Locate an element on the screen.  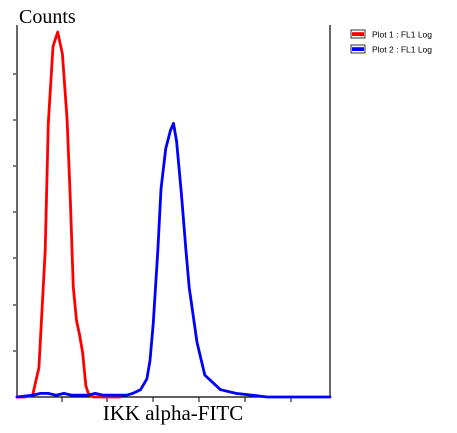
y-axis-label: Counts is located at coordinates (47, 17).